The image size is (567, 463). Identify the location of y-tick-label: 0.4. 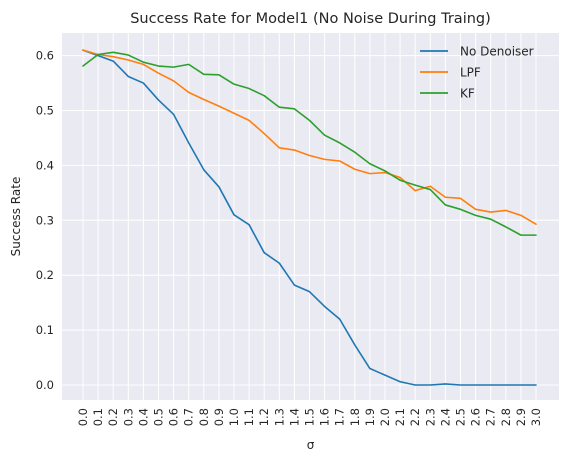
(45, 165).